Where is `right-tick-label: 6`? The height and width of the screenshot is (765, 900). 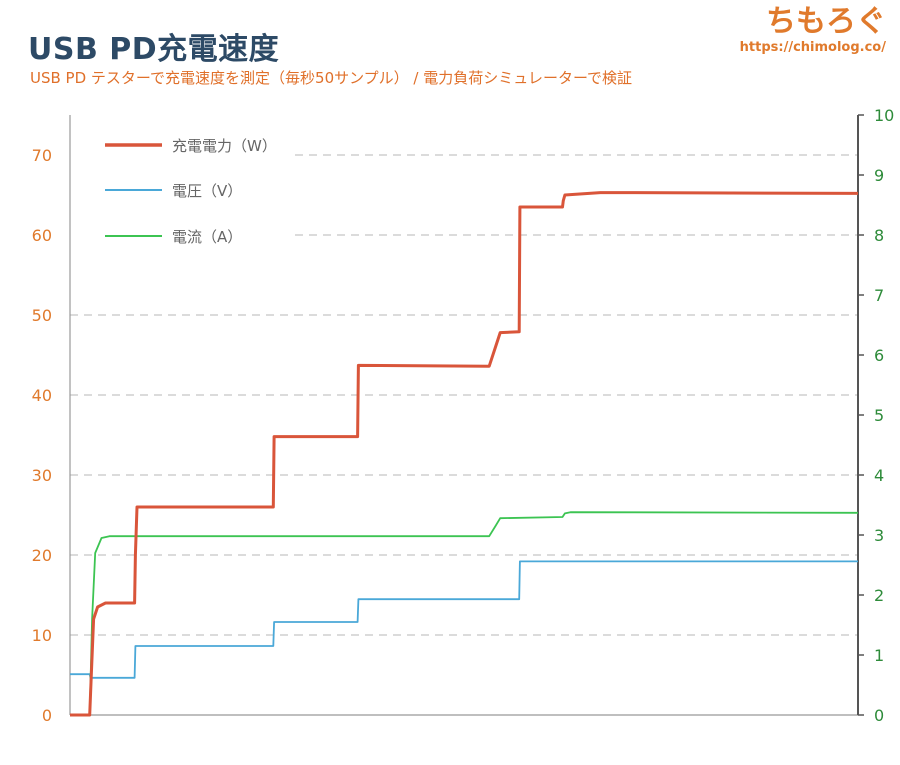 right-tick-label: 6 is located at coordinates (879, 355).